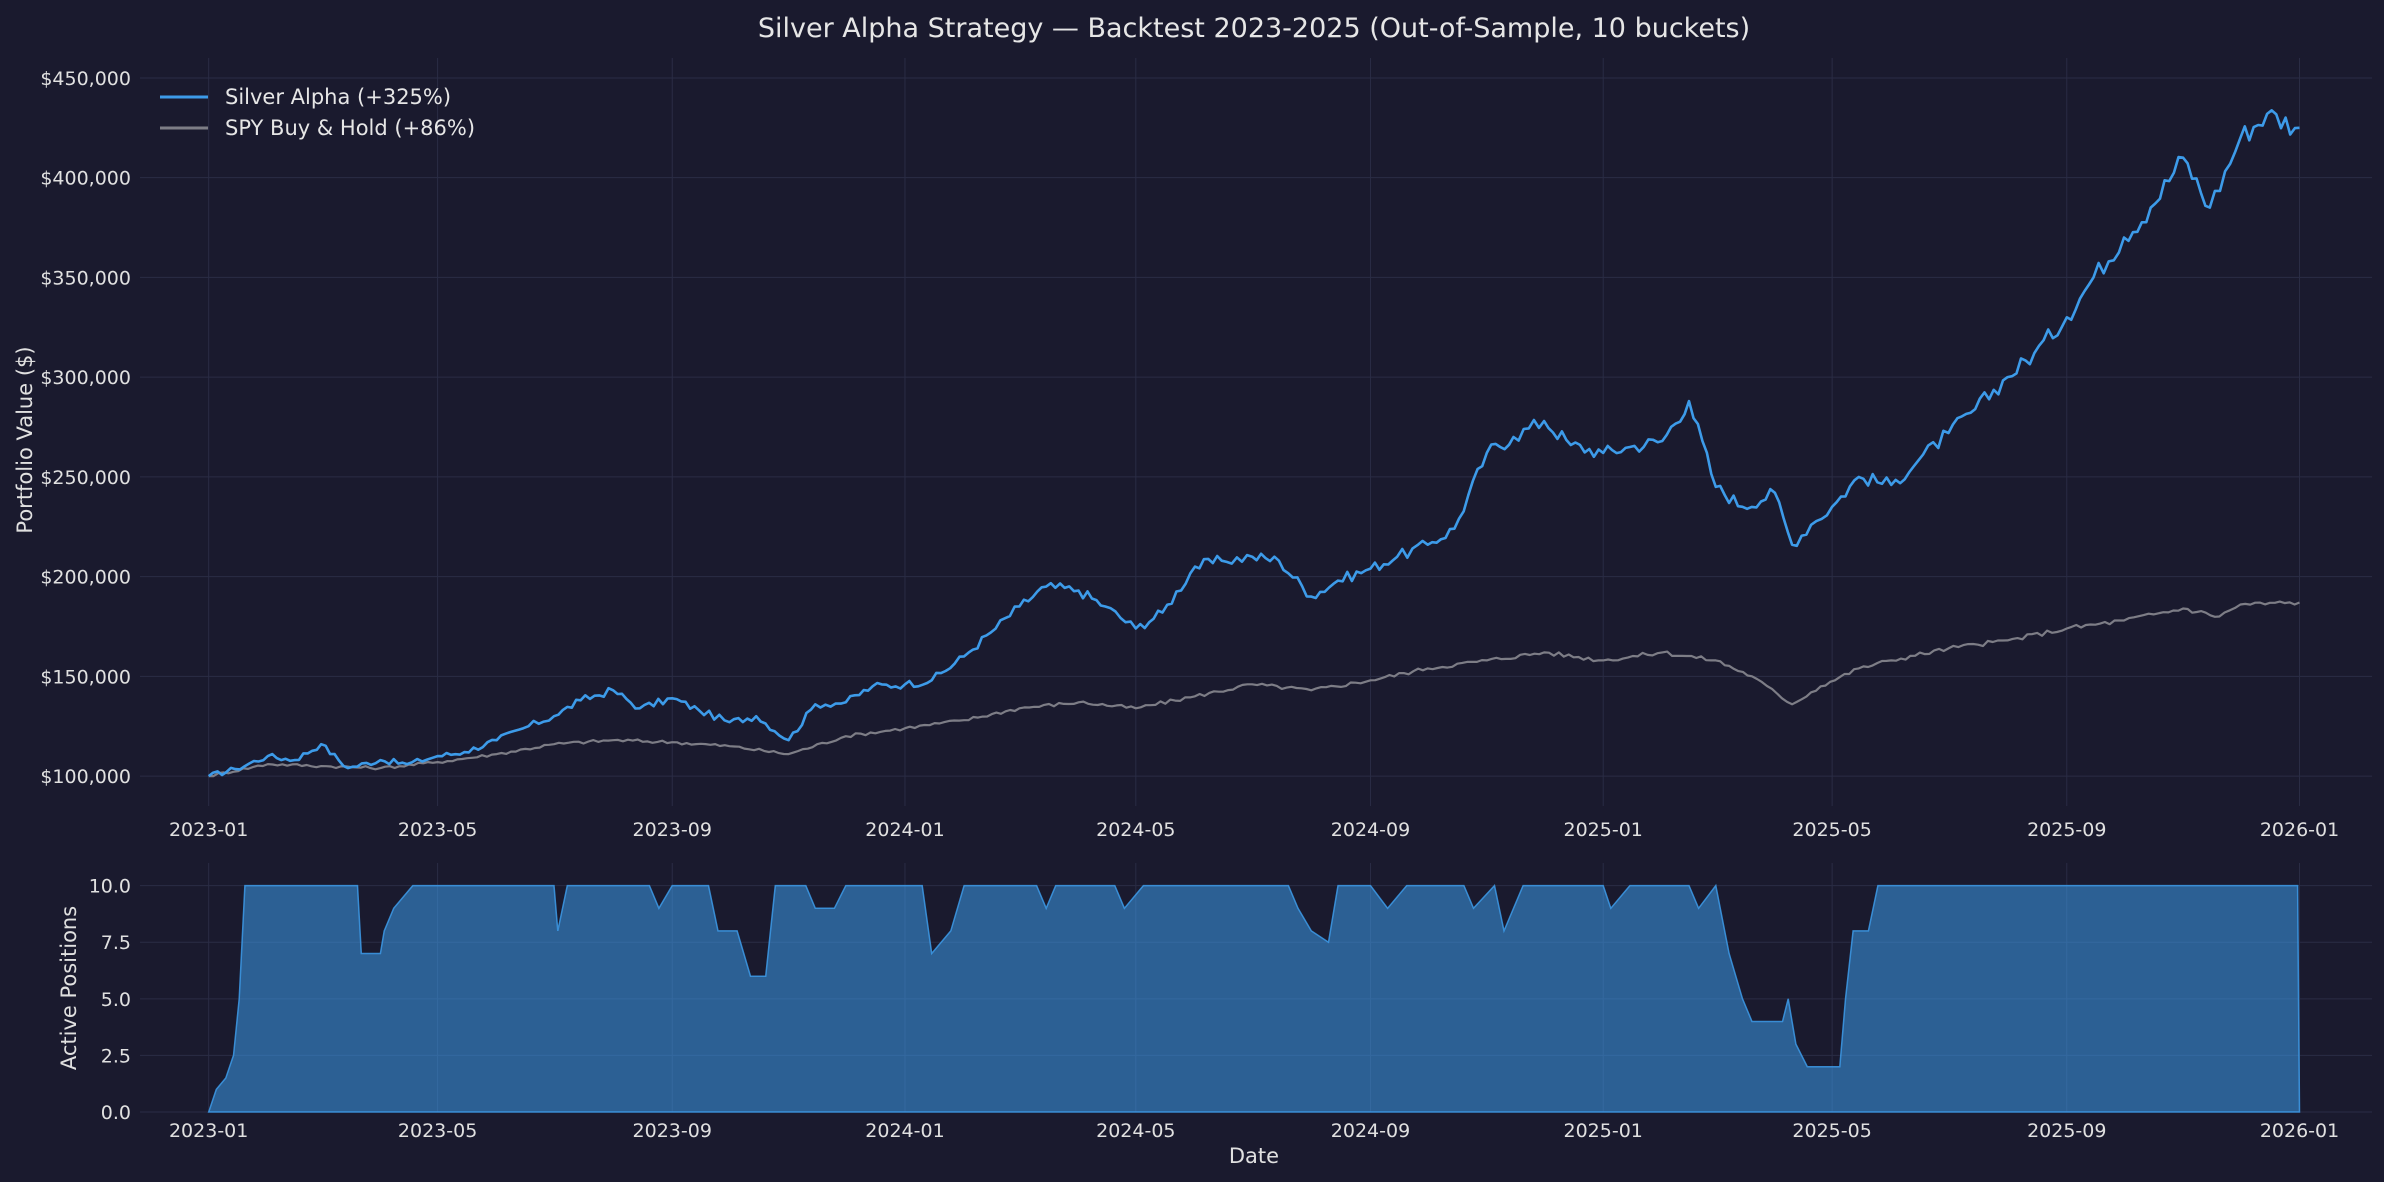 This screenshot has height=1182, width=2384. Describe the element at coordinates (437, 830) in the screenshot. I see `top-x-tick-label: 2023-05` at that location.